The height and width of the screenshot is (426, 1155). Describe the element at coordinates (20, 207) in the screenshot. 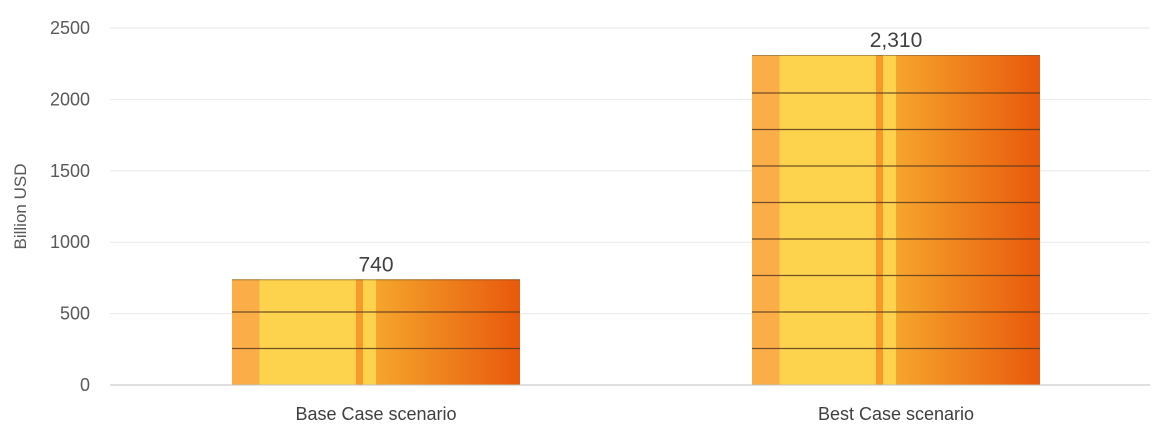

I see `y-axis-title: Billion USD` at that location.